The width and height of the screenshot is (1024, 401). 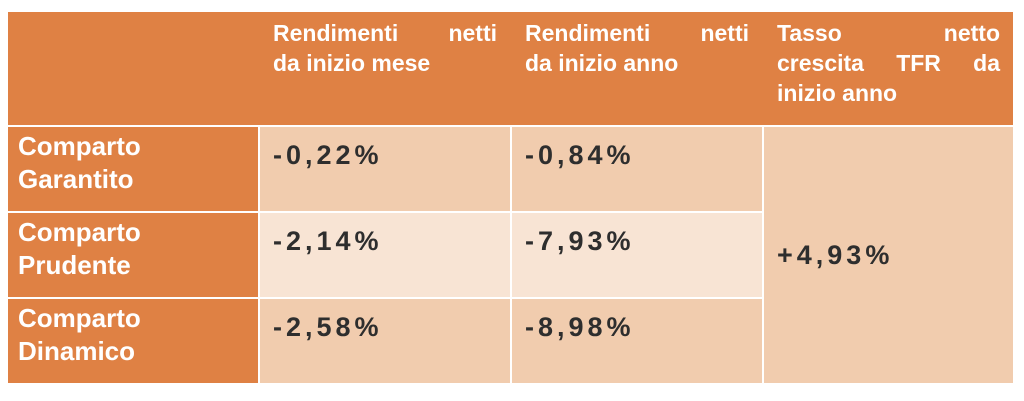 I want to click on cell-prudente-rendimento-anno: -7,93%, so click(x=637, y=255).